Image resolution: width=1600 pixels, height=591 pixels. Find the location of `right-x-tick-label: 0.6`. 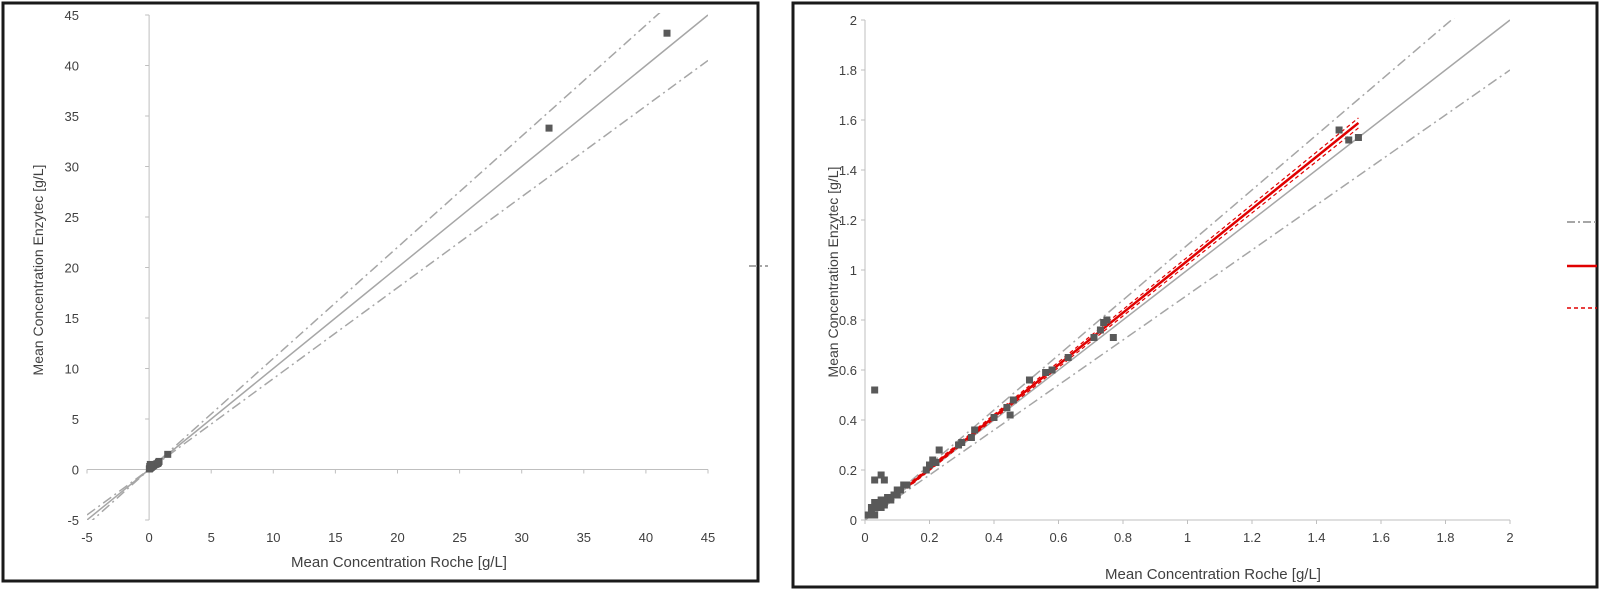

right-x-tick-label: 0.6 is located at coordinates (1058, 537).